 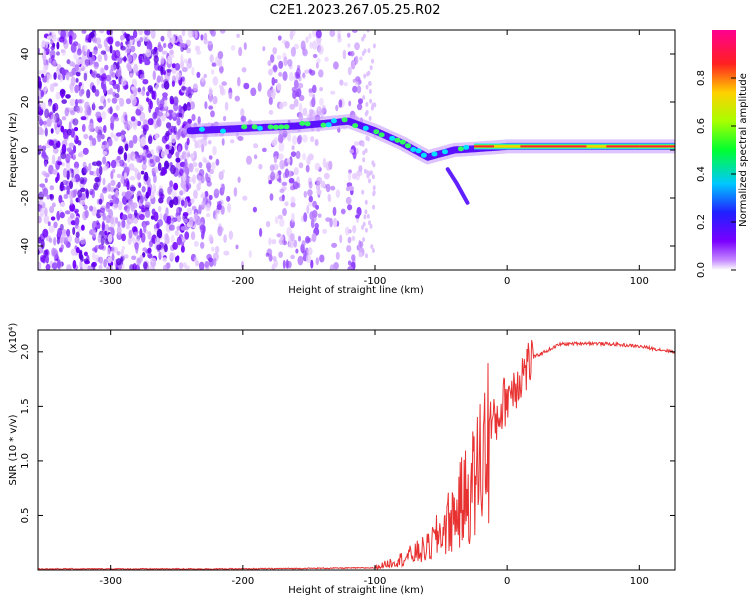 What do you see at coordinates (701, 78) in the screenshot?
I see `colorbar-tick-label: 0.8` at bounding box center [701, 78].